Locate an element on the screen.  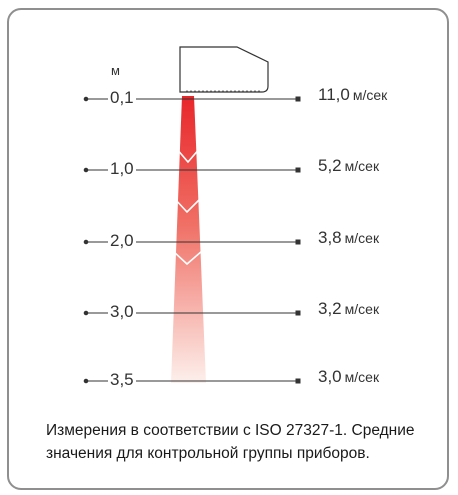
measurement-row: 1,0 5,2 м/сек is located at coordinates (229, 169).